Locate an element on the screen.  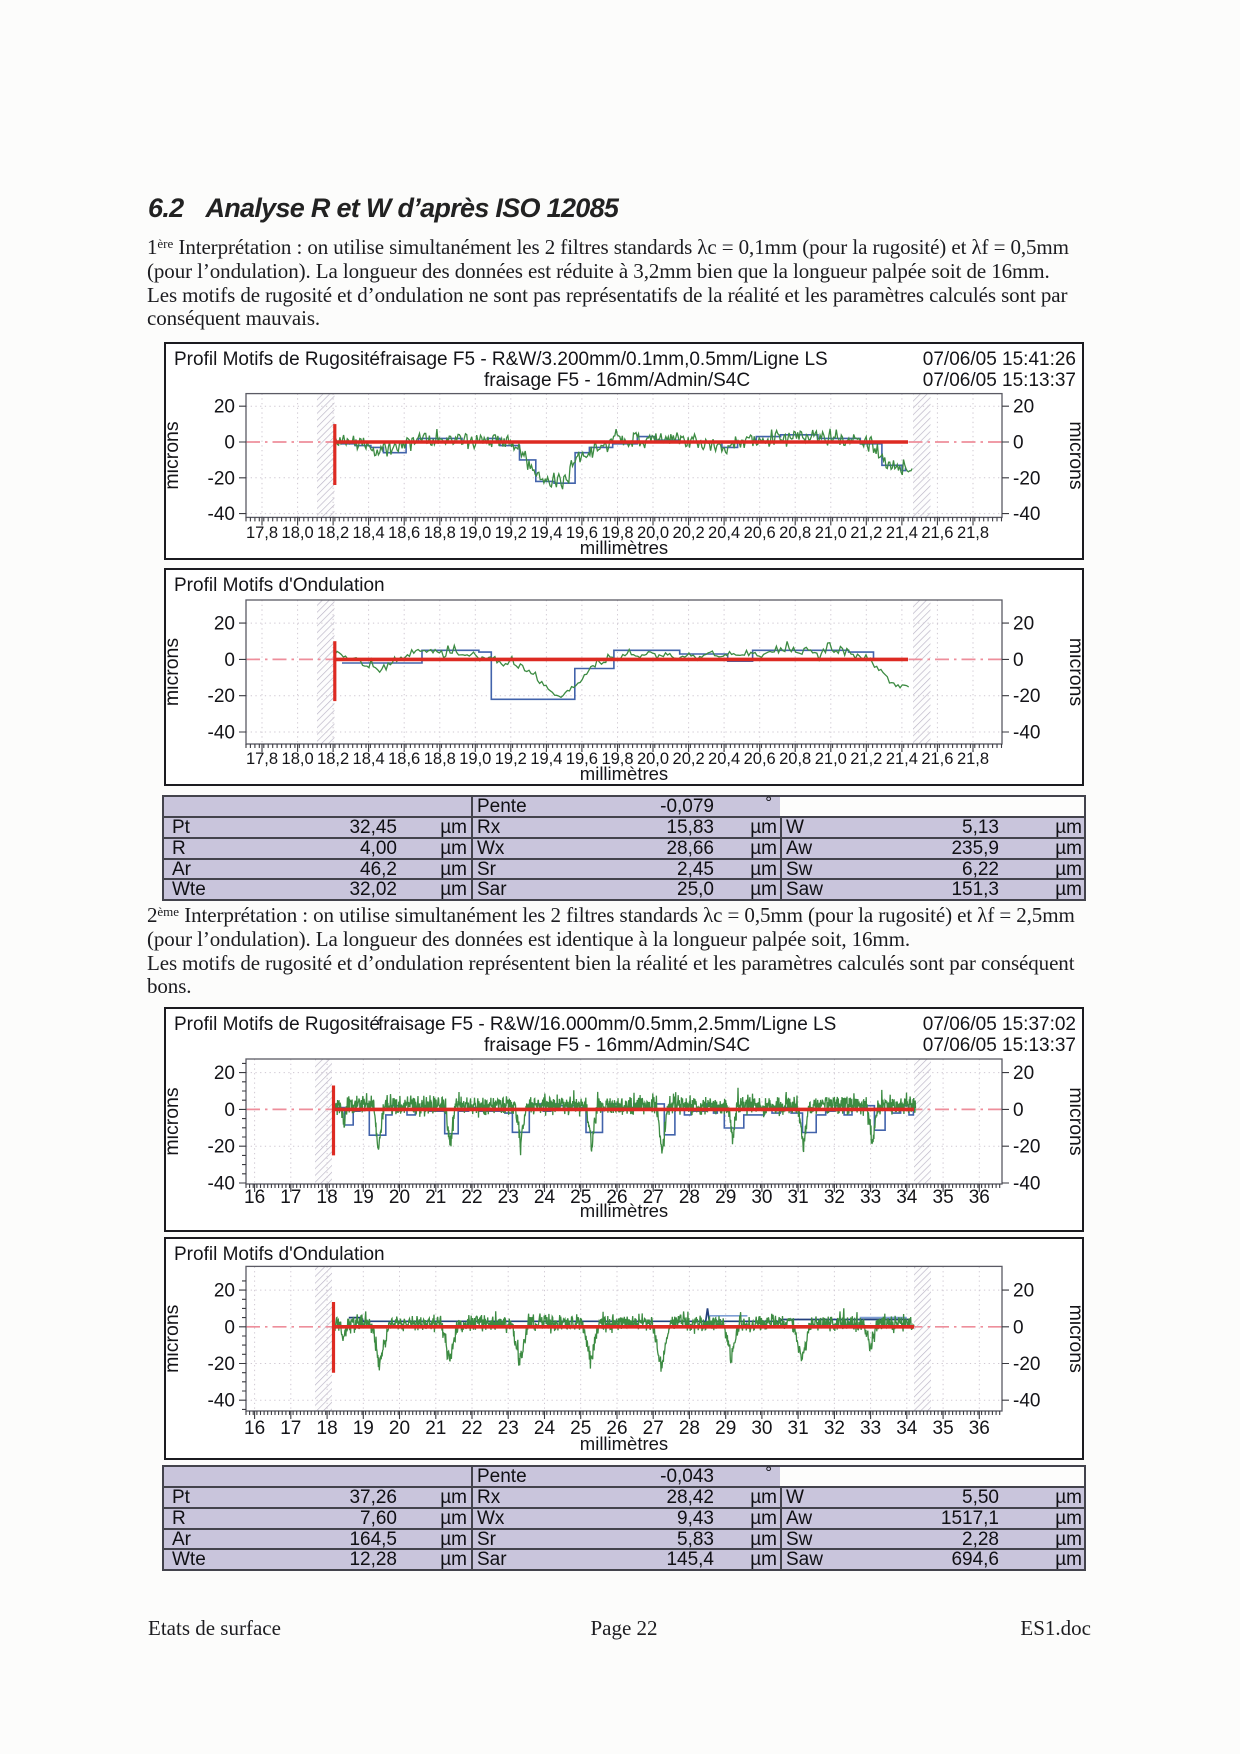
svg-text: 21 is located at coordinates (435, 1428).